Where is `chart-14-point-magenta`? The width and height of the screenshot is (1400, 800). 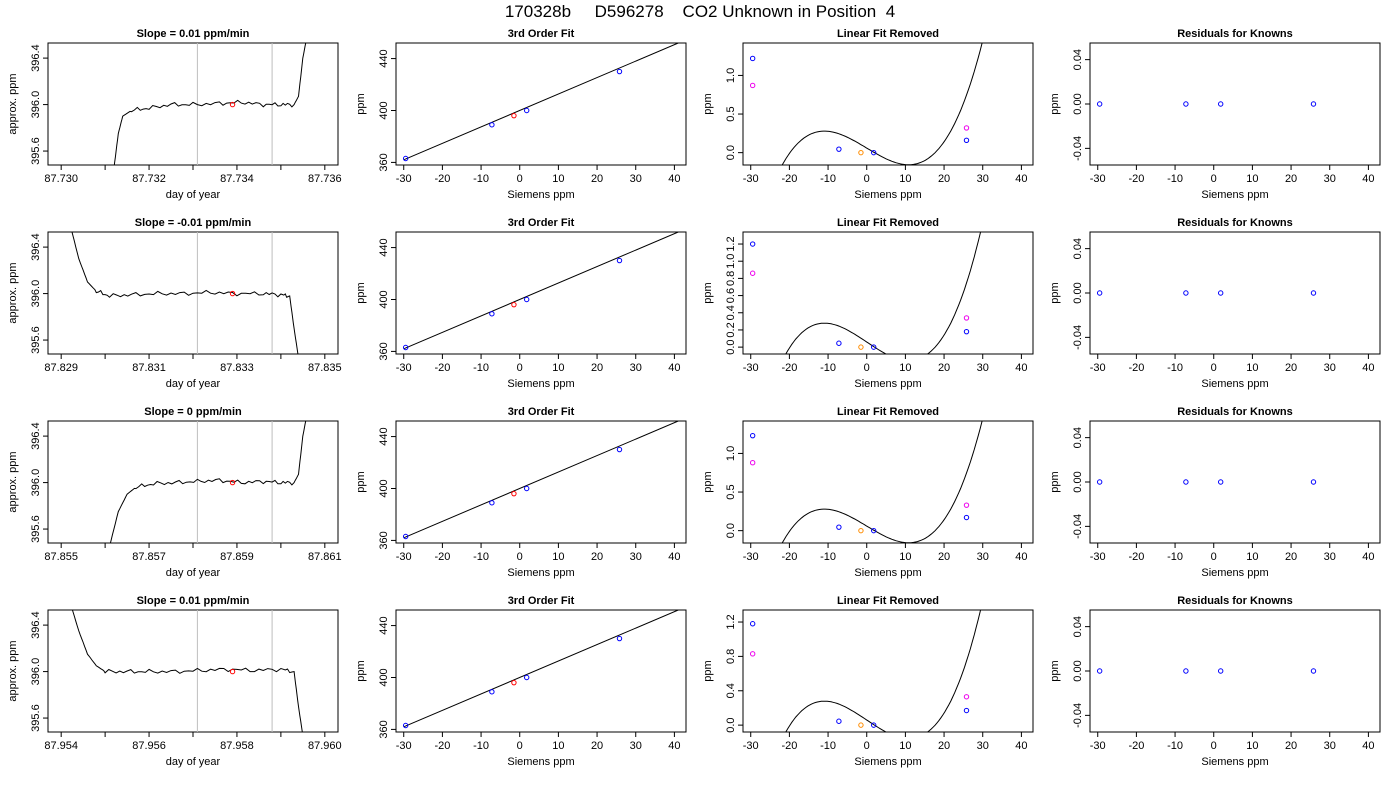 chart-14-point-magenta is located at coordinates (752, 654).